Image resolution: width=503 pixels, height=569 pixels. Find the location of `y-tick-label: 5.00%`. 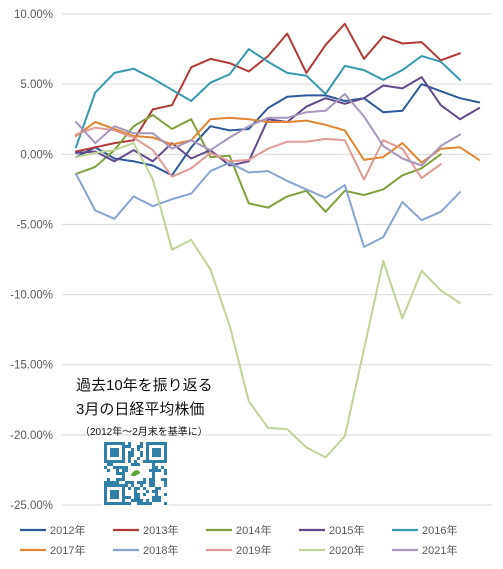

y-tick-label: 5.00% is located at coordinates (36, 85).